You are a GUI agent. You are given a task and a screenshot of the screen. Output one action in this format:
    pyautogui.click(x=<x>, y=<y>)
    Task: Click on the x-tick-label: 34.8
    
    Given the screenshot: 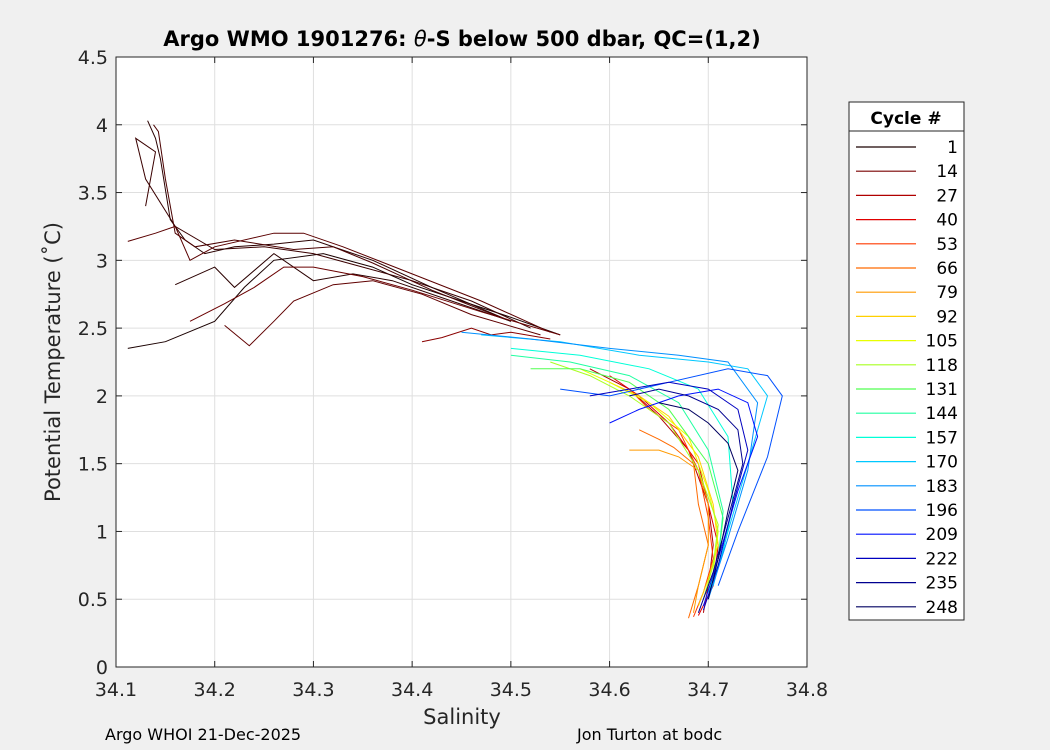 What is the action you would take?
    pyautogui.click(x=807, y=690)
    